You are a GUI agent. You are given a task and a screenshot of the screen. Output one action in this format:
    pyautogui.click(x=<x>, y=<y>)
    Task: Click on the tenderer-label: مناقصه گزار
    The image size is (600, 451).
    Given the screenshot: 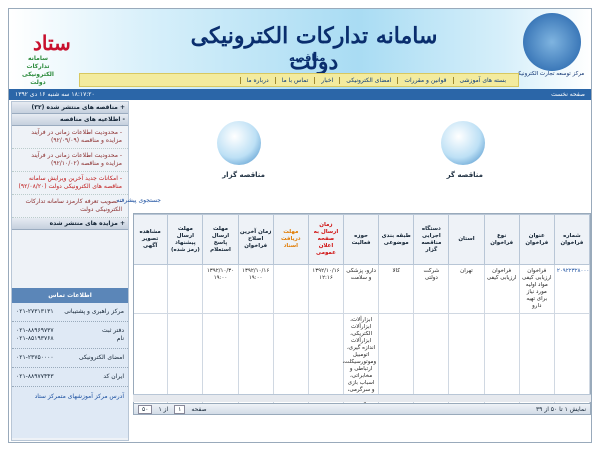 What is the action you would take?
    pyautogui.click(x=243, y=175)
    